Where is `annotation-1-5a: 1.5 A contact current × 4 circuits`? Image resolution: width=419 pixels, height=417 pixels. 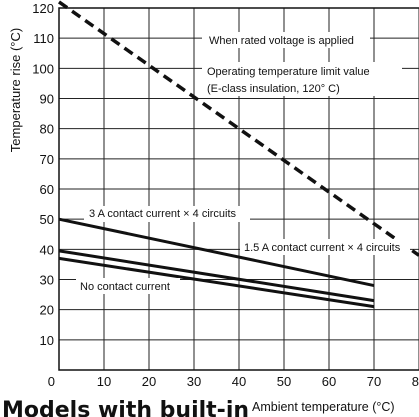
annotation-1-5a: 1.5 A contact current × 4 circuits is located at coordinates (322, 248).